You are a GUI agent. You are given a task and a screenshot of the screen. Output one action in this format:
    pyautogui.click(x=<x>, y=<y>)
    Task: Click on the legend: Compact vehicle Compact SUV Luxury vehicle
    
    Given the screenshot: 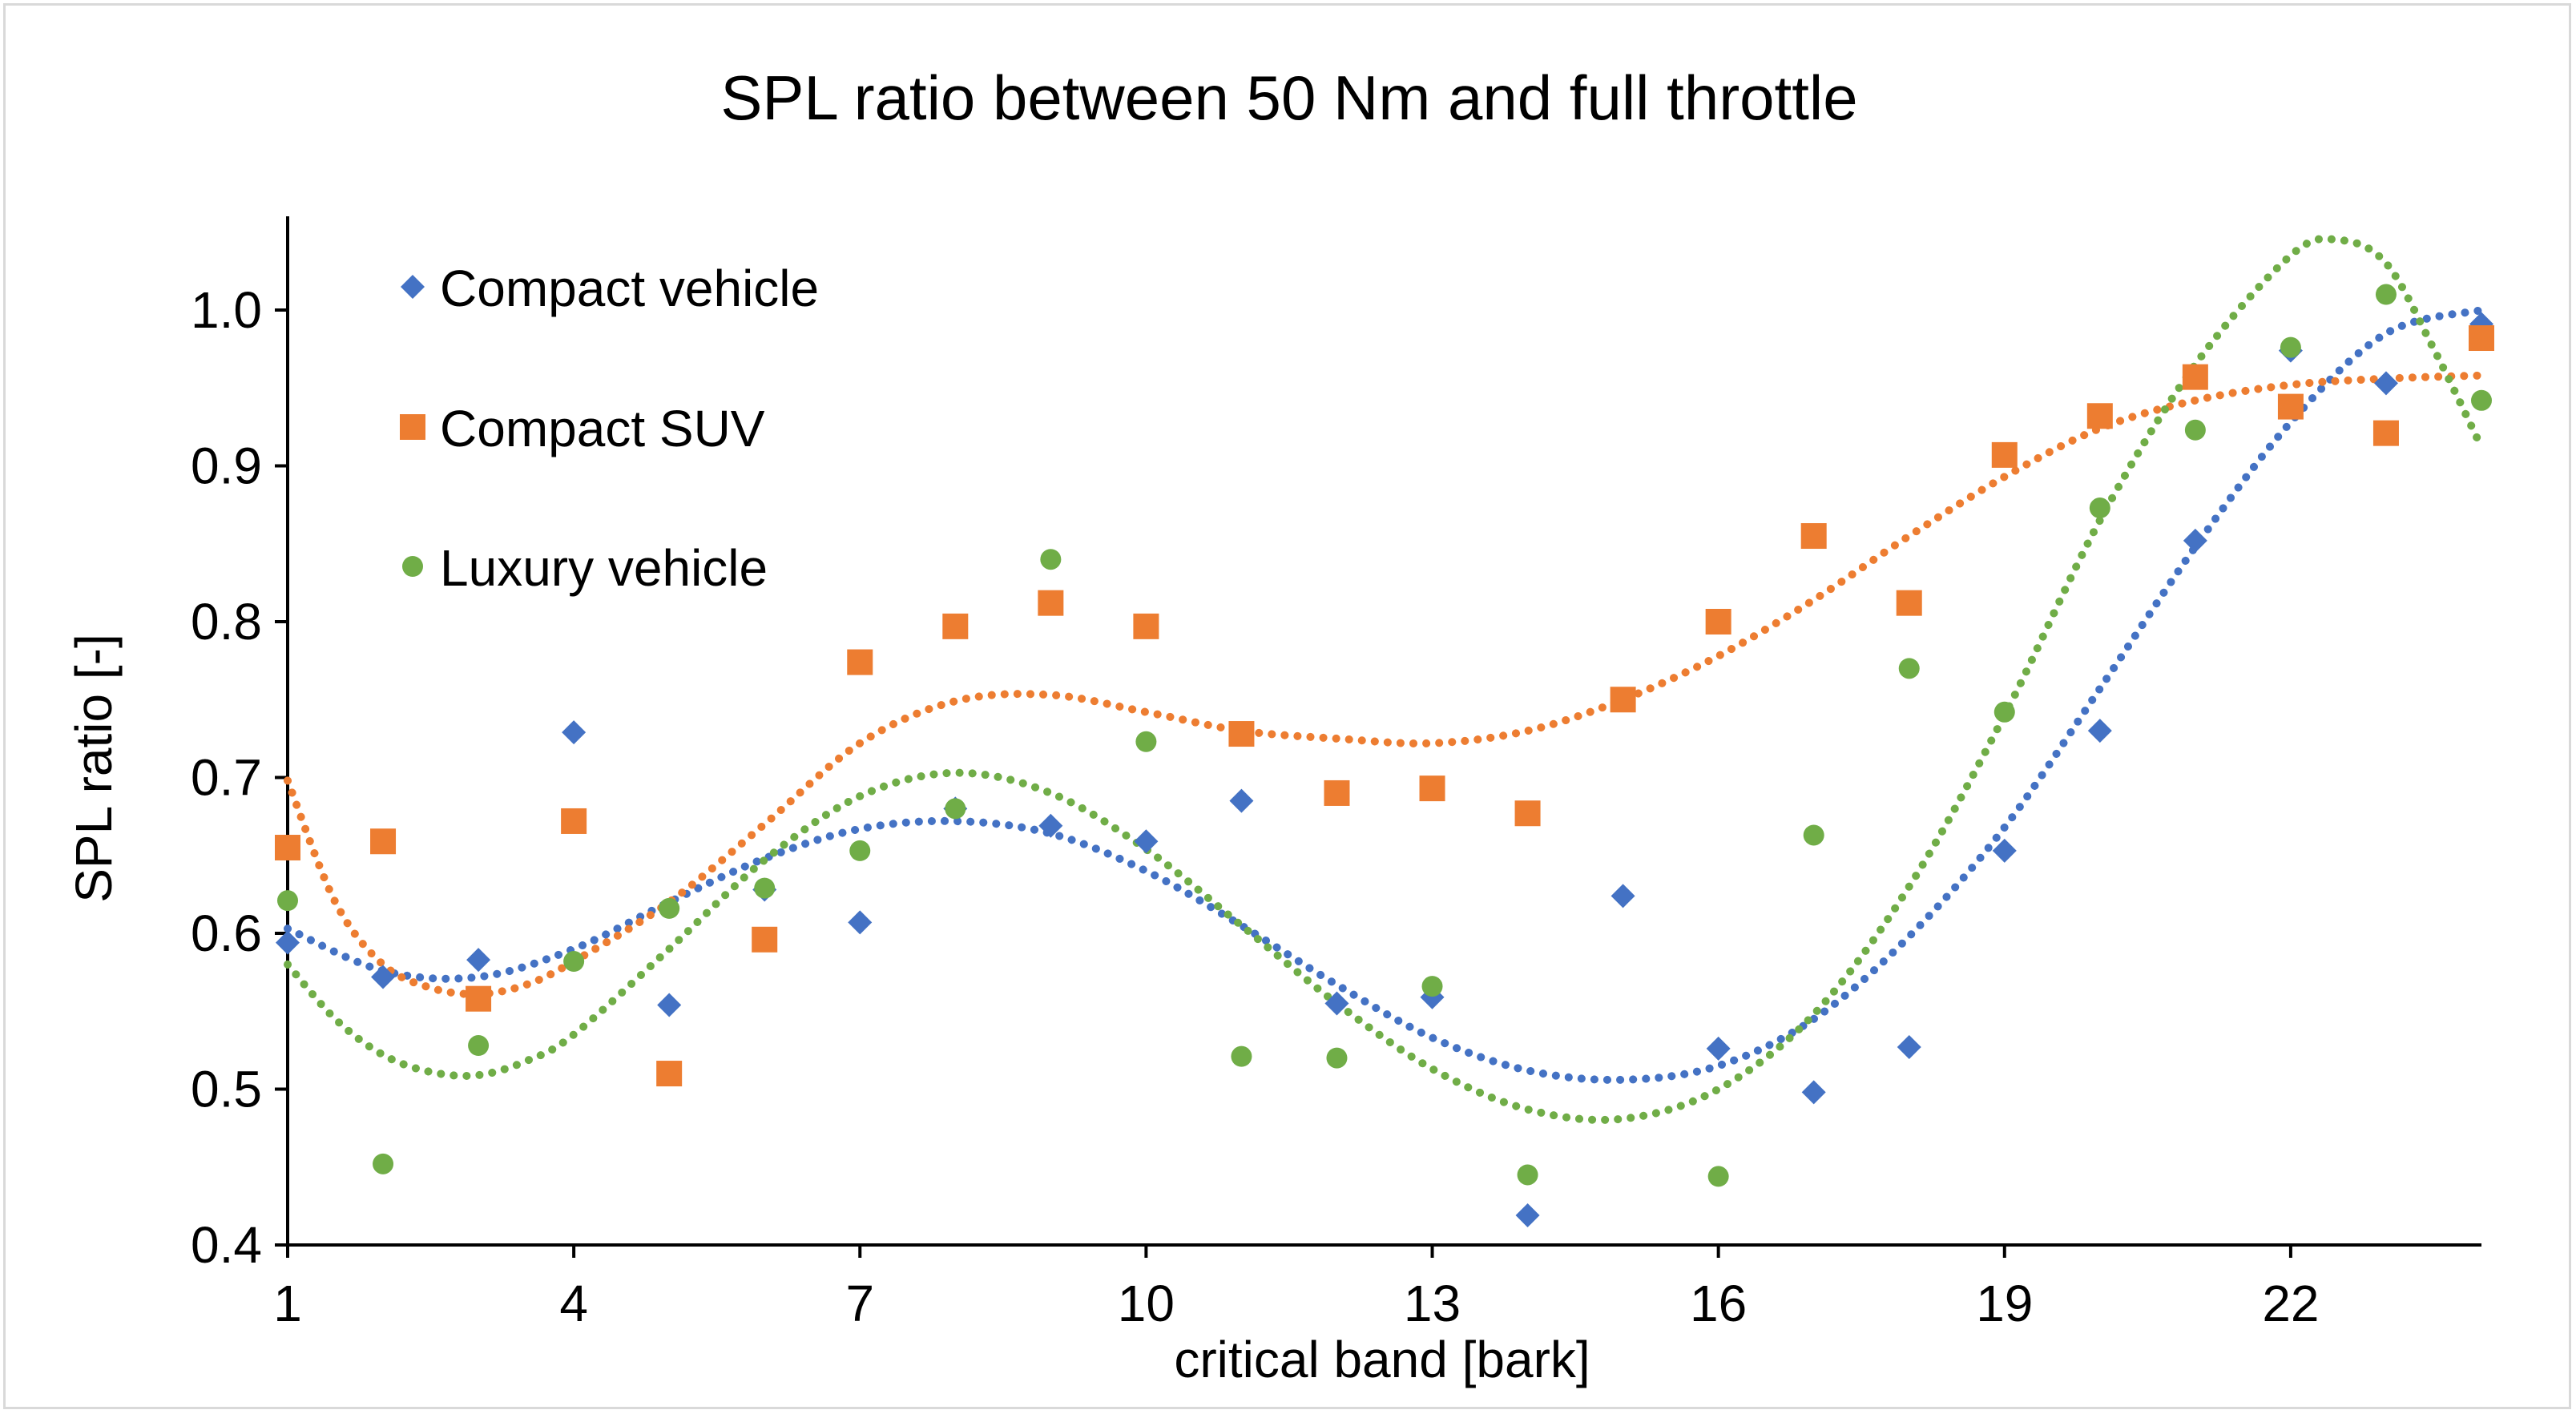 What is the action you would take?
    pyautogui.click(x=609, y=428)
    